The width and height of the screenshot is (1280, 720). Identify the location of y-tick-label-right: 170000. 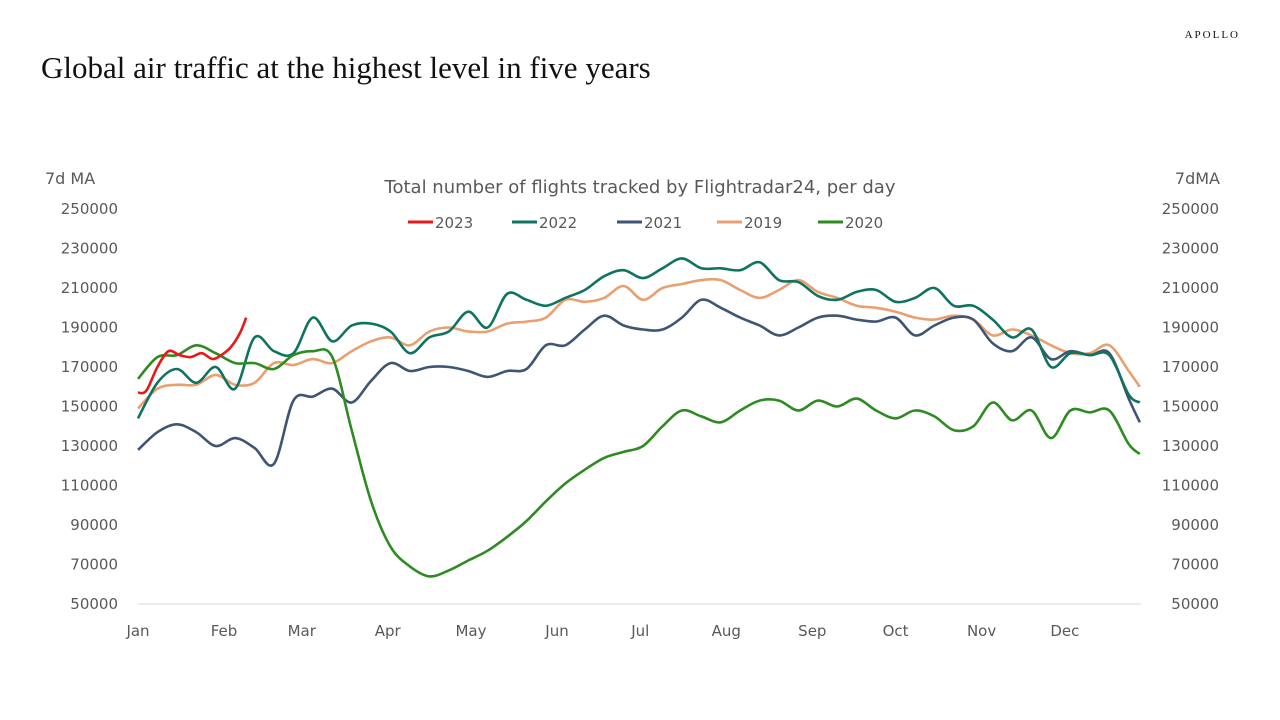
(1190, 367).